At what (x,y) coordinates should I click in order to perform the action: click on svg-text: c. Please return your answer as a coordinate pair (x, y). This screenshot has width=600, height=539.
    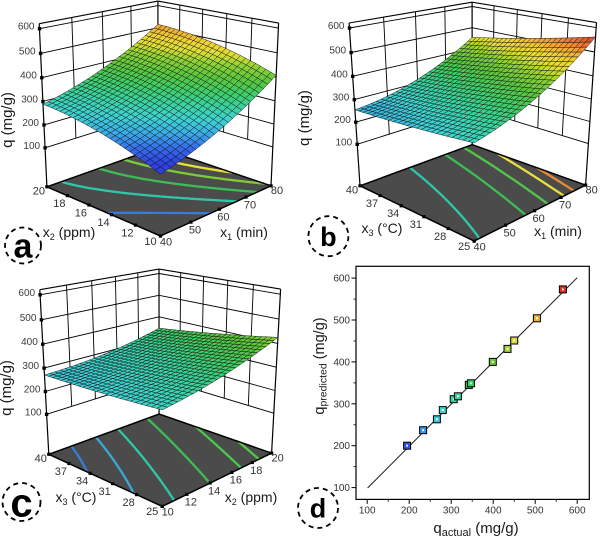
    Looking at the image, I should click on (21, 503).